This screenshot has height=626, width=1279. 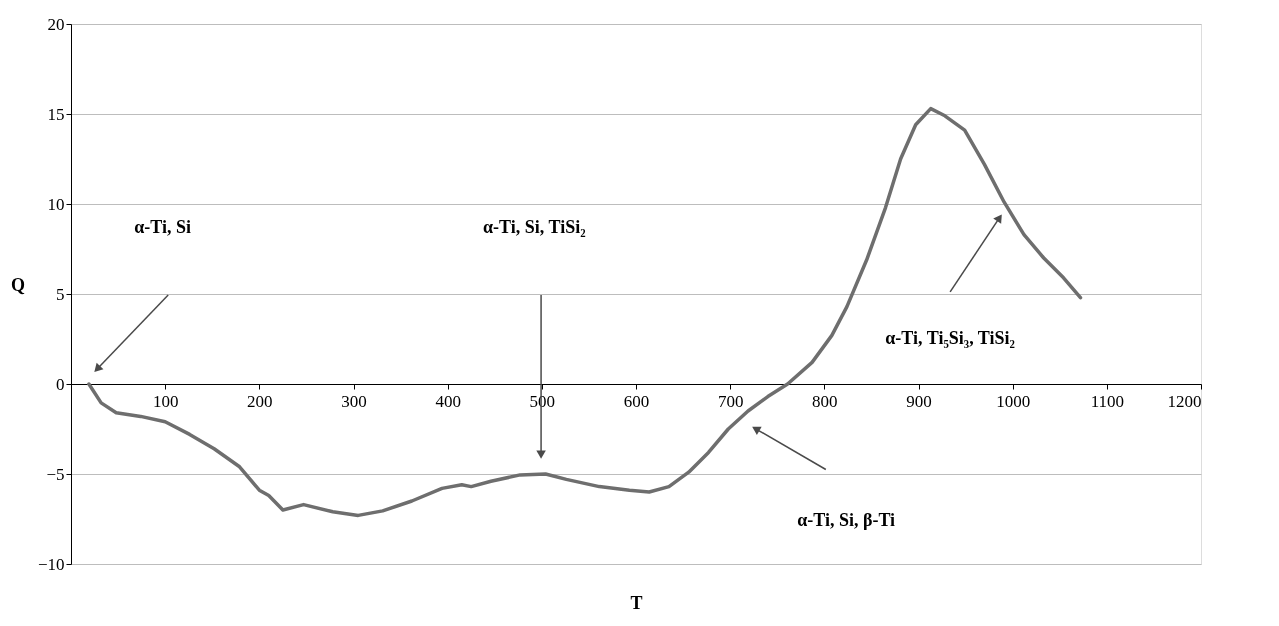 What do you see at coordinates (60, 384) in the screenshot?
I see `y-tick-label: 0` at bounding box center [60, 384].